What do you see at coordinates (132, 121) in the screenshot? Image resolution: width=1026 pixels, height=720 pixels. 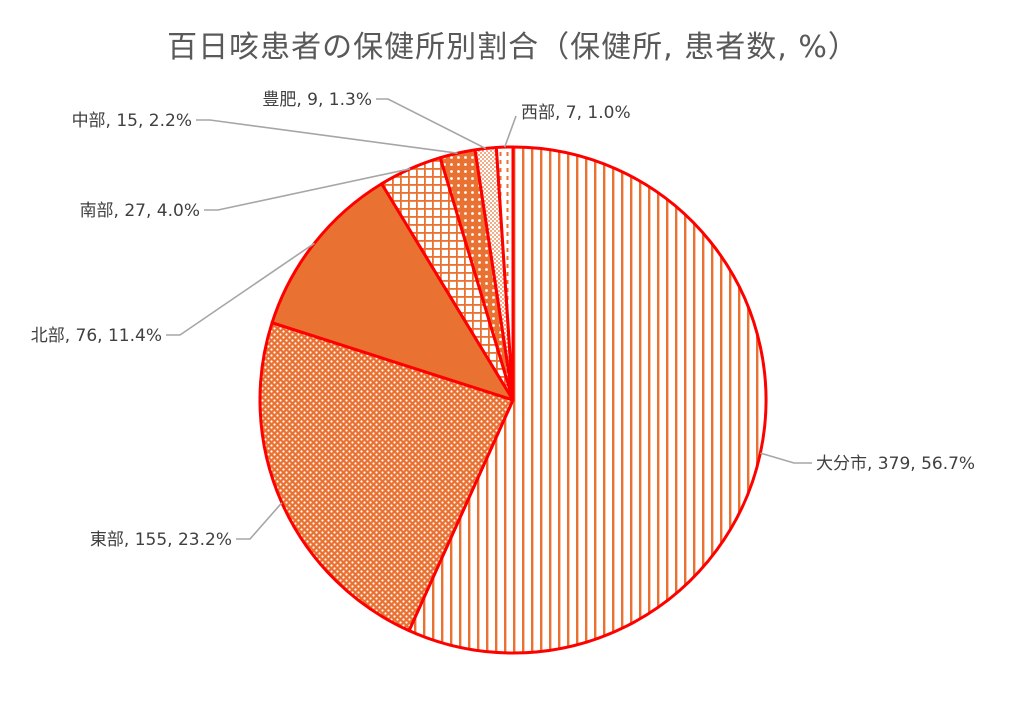 I see `data-label-5: 中部, 15, 2.2%` at bounding box center [132, 121].